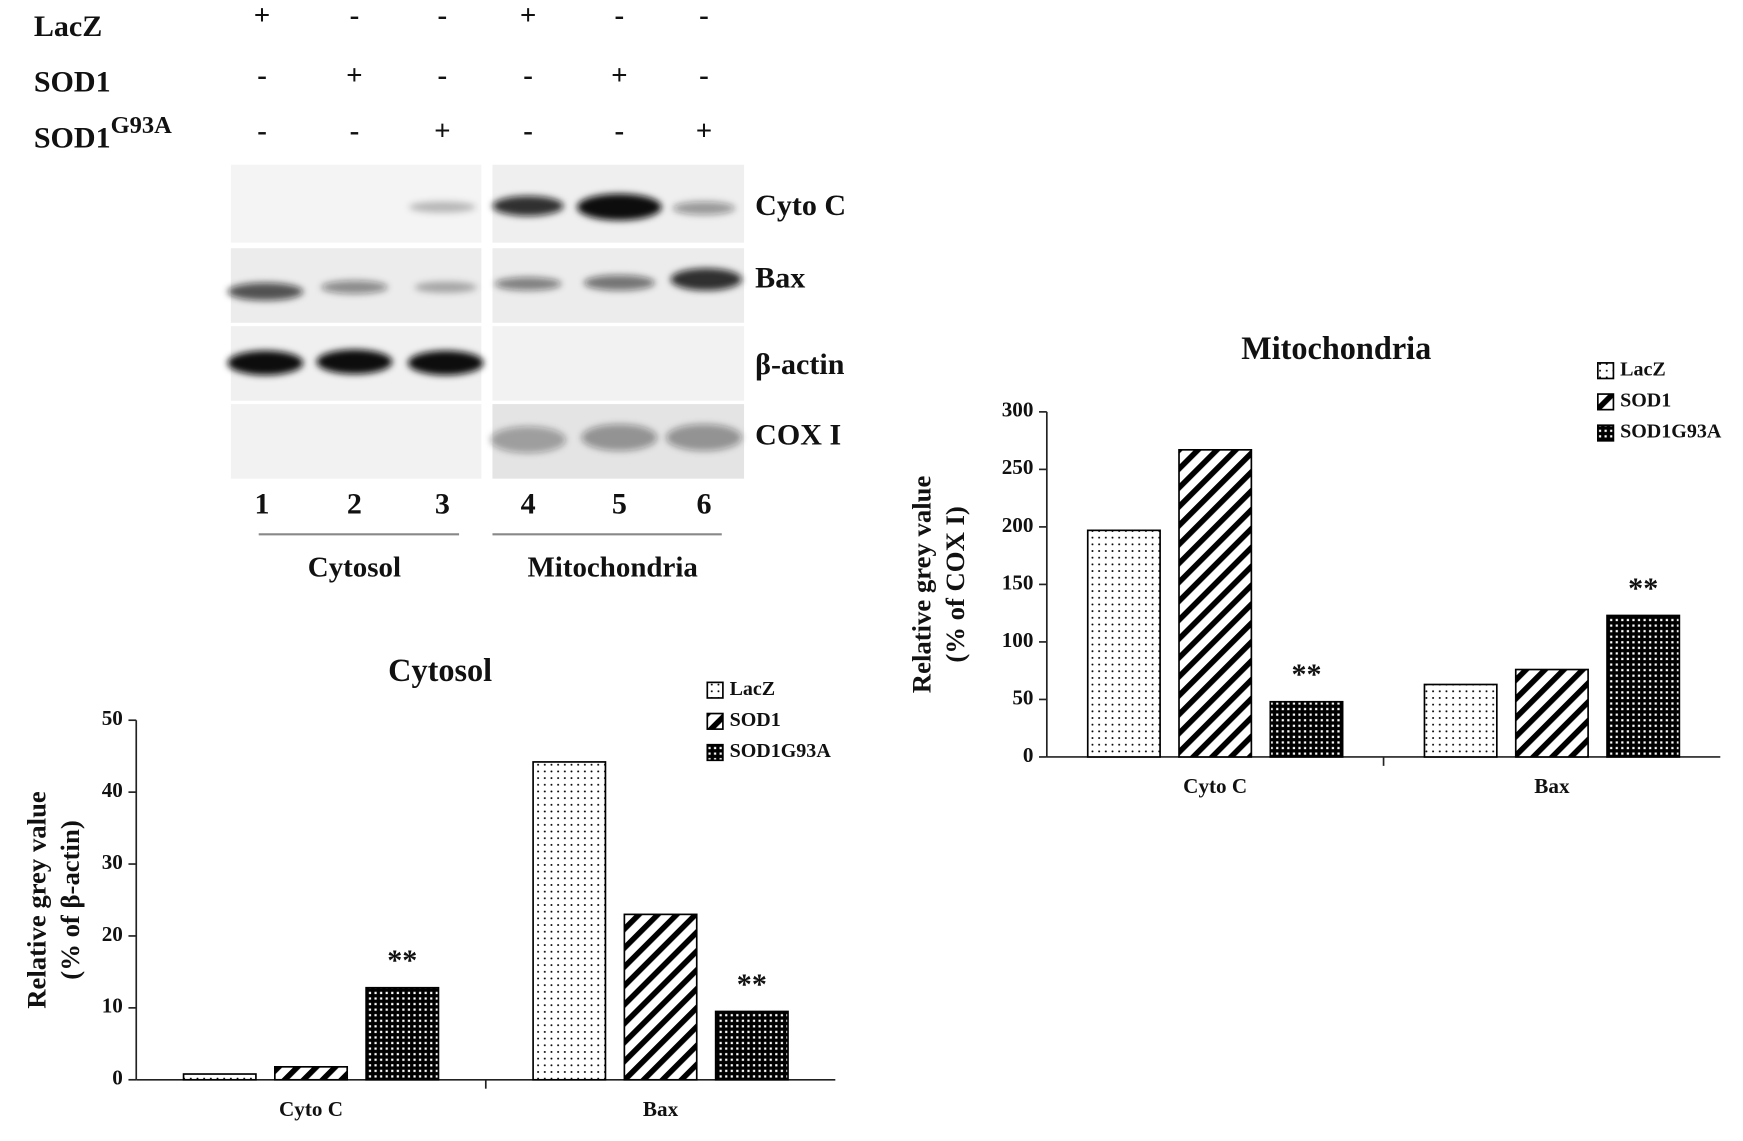  I want to click on fraction-label: Mitochondria, so click(612, 568).